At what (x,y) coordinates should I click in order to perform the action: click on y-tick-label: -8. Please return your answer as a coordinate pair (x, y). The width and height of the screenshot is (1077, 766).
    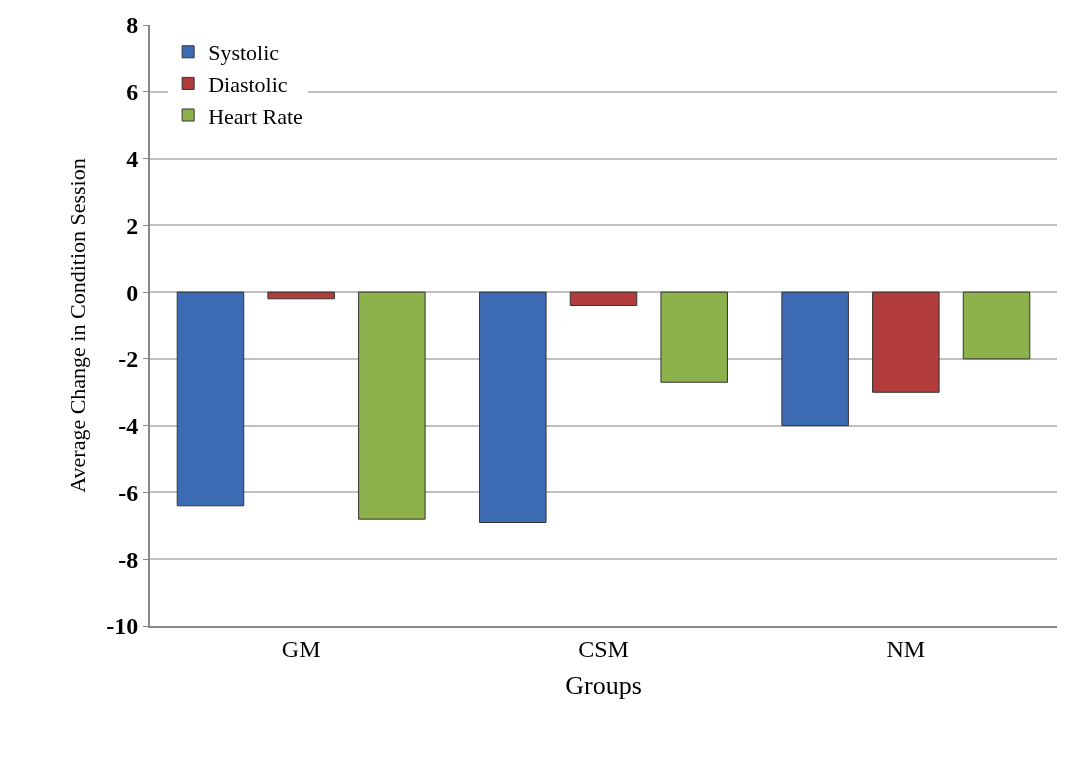
    Looking at the image, I should click on (128, 559).